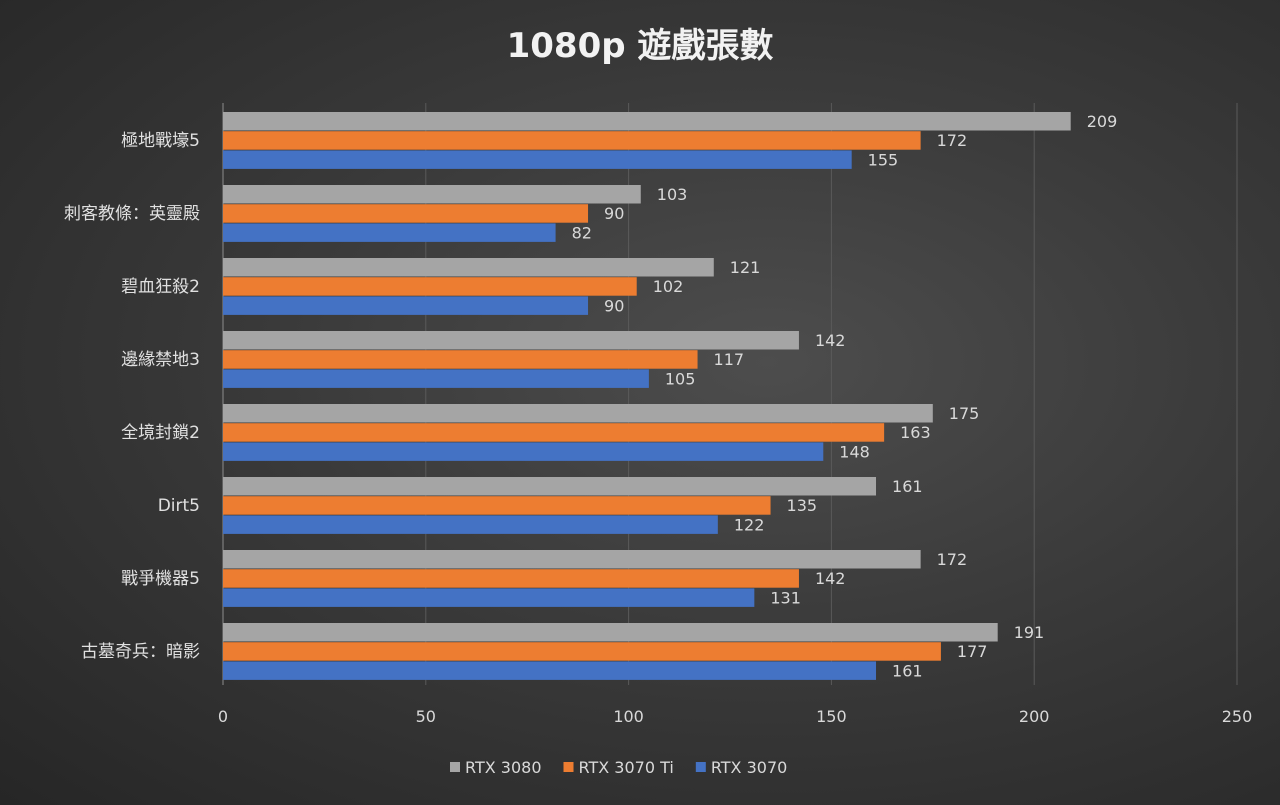 This screenshot has width=1280, height=805. Describe the element at coordinates (972, 651) in the screenshot. I see `data-label: 177` at that location.